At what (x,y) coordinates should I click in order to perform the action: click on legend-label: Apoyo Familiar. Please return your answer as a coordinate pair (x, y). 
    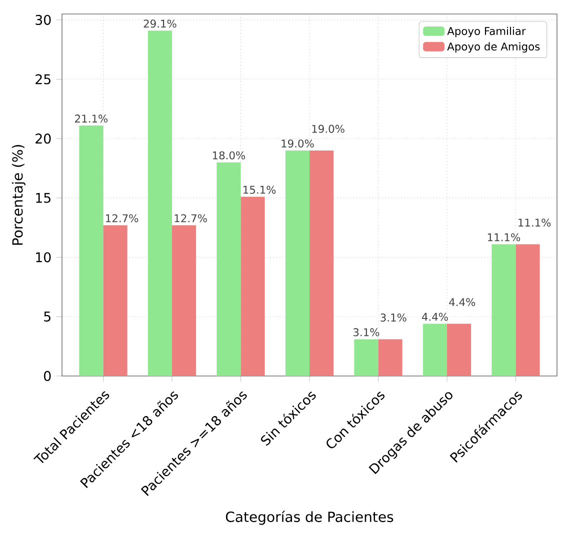
    Looking at the image, I should click on (486, 32).